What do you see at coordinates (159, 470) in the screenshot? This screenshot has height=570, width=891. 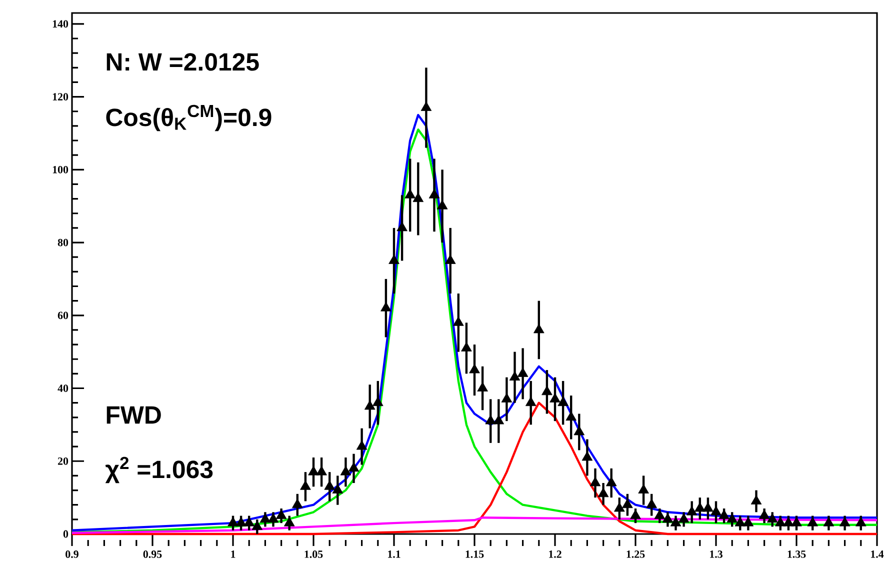 I see `annotation: χ$^{2}$ =1.063` at bounding box center [159, 470].